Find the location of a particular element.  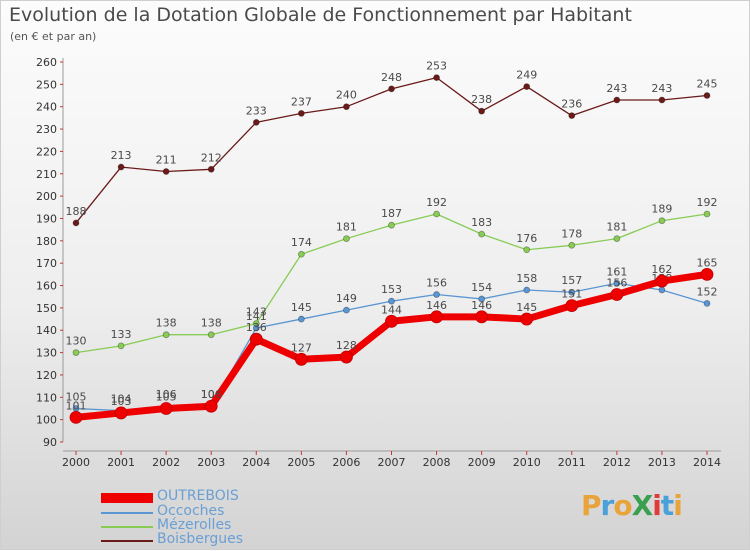

data-label-occoches: 141 is located at coordinates (256, 316).